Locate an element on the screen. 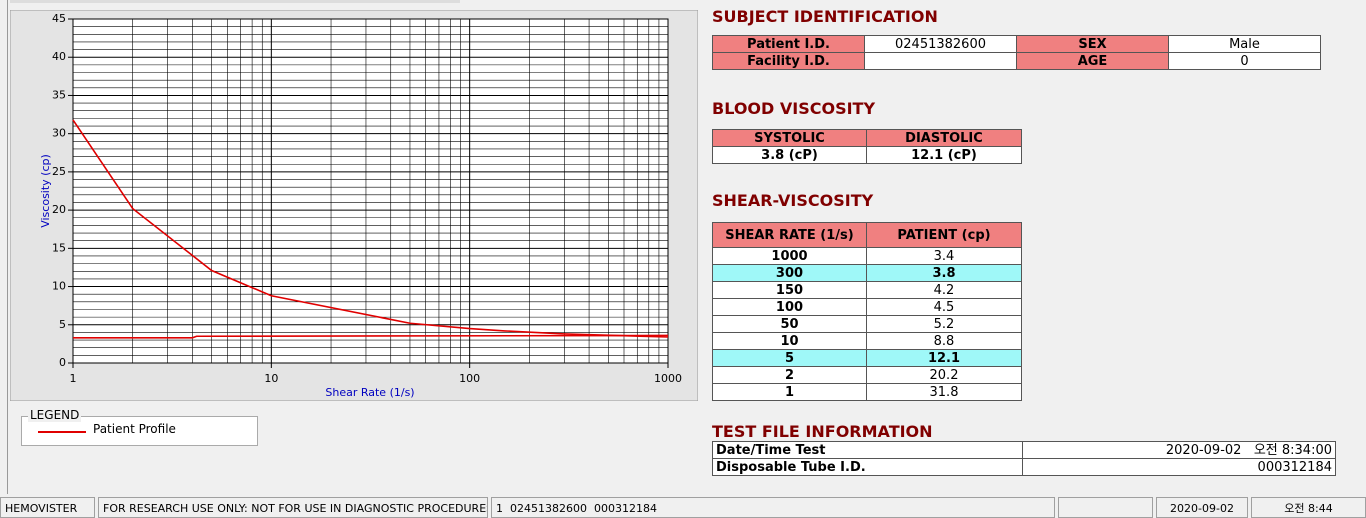  row: Disposable Tube I.D. 000312184 is located at coordinates (1024, 467).